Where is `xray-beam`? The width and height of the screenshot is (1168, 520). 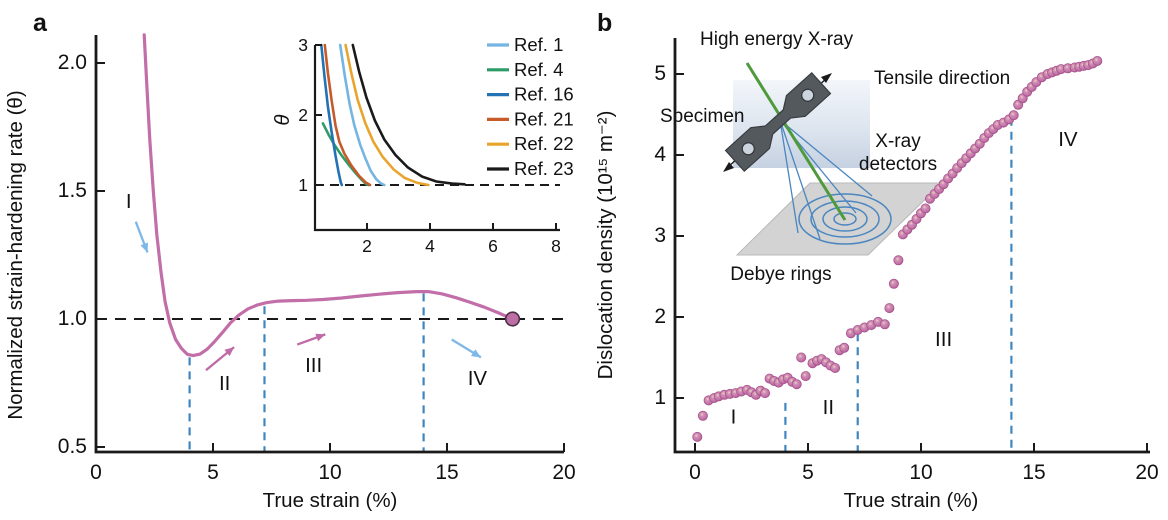
xray-beam is located at coordinates (796, 141).